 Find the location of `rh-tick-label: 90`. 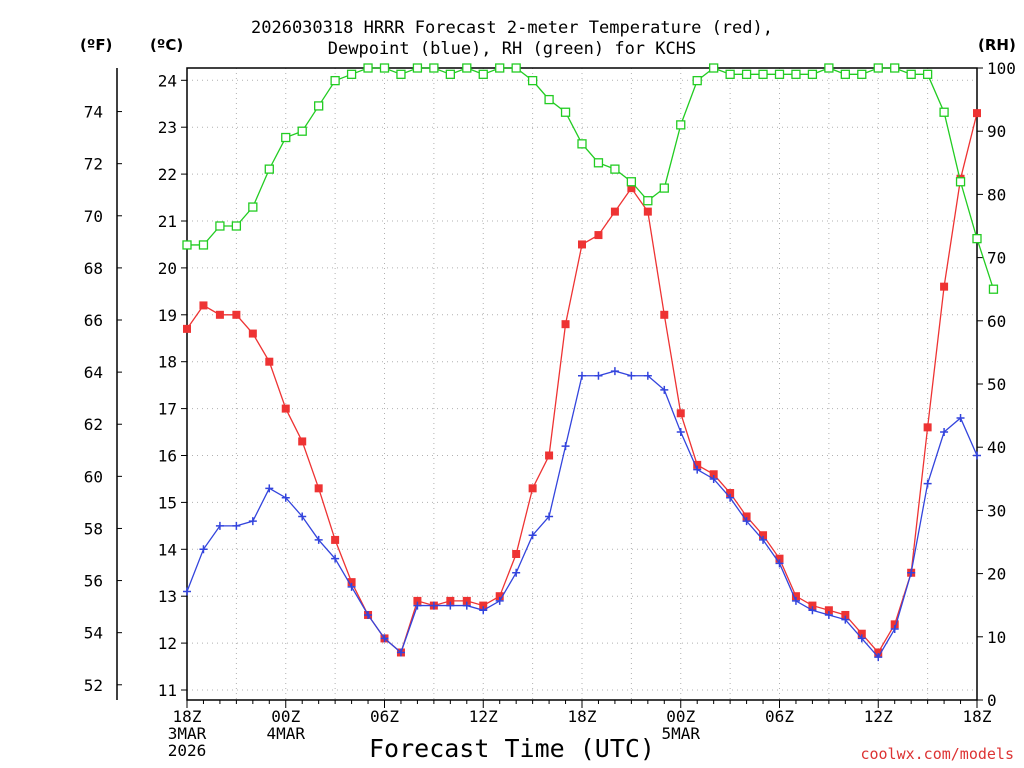

rh-tick-label: 90 is located at coordinates (996, 131).